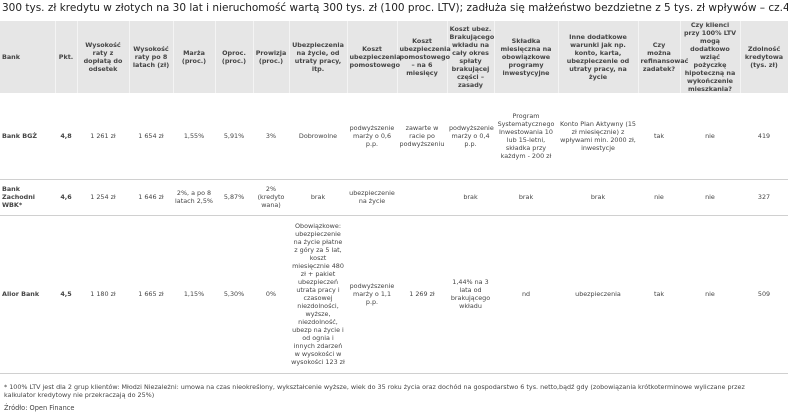 The image size is (788, 417). What do you see at coordinates (151, 57) in the screenshot?
I see `header-cell: Wysokość raty po 8 latach (zł)` at bounding box center [151, 57].